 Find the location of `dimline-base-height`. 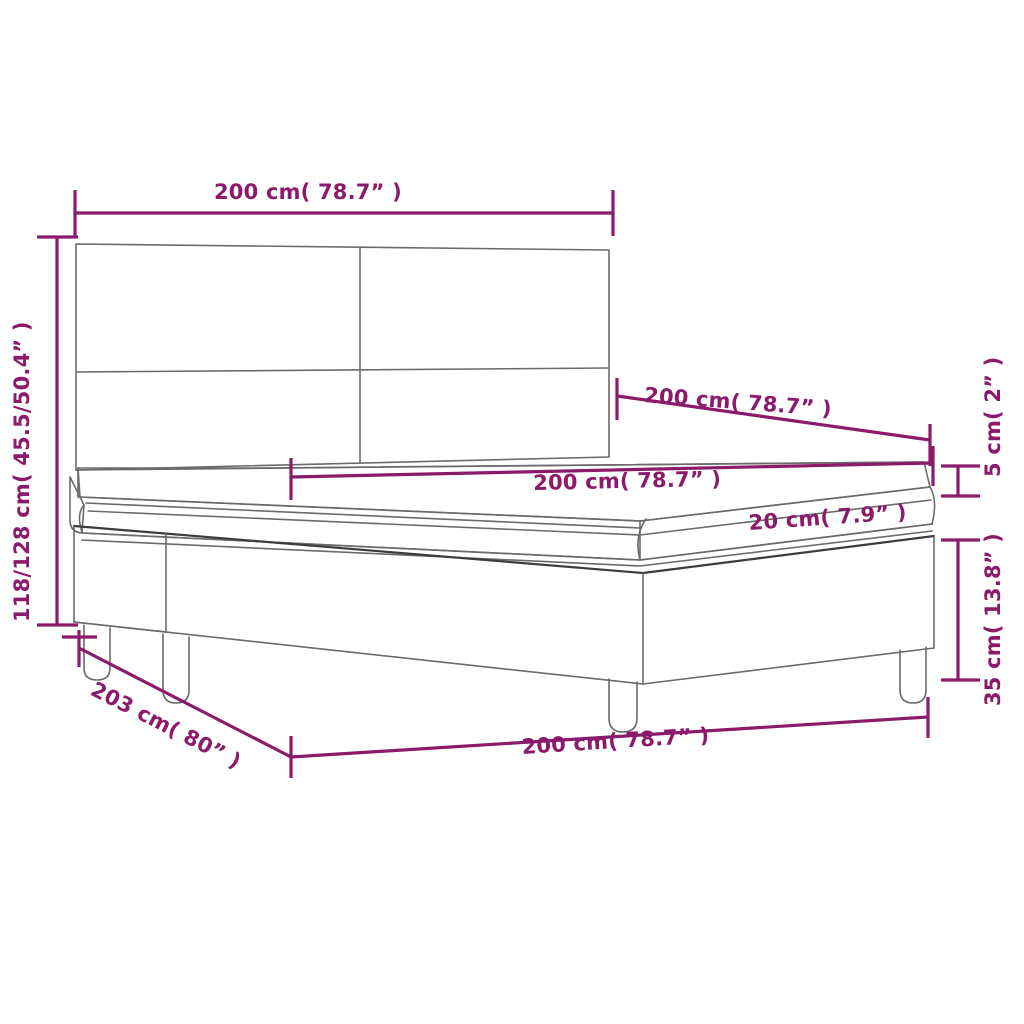

dimline-base-height is located at coordinates (960, 610).